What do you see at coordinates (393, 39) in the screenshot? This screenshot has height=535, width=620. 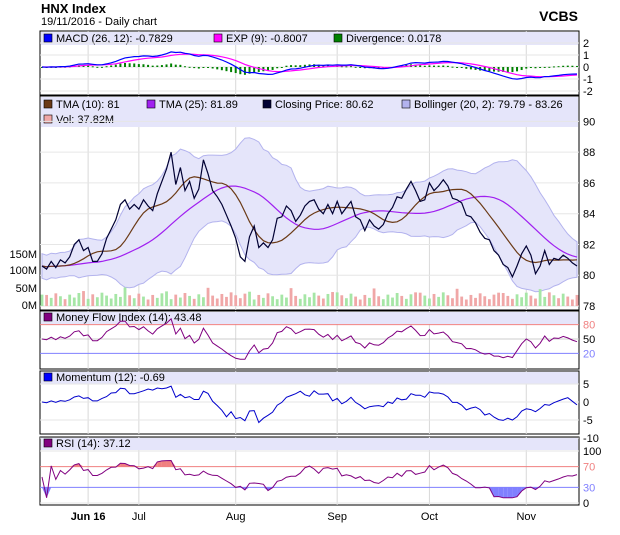 I see `macd-legend-item: Divergence: 0.0178` at bounding box center [393, 39].